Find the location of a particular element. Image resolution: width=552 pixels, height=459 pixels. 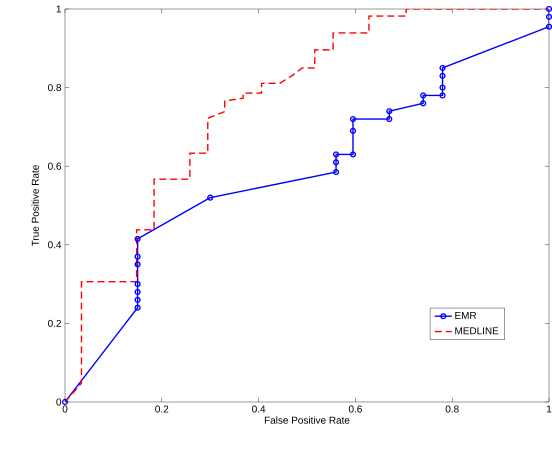

x-axis-title: False Positive Rate is located at coordinates (307, 420).